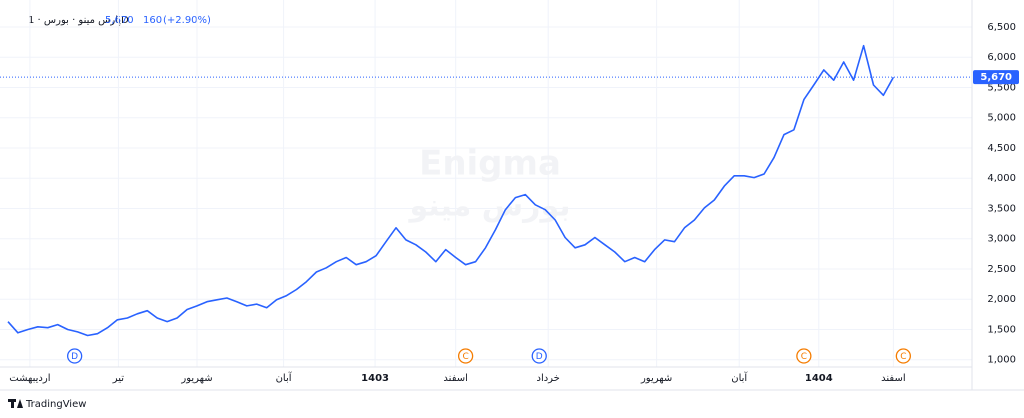 The width and height of the screenshot is (1024, 418). I want to click on tv-logo, so click(15, 403).